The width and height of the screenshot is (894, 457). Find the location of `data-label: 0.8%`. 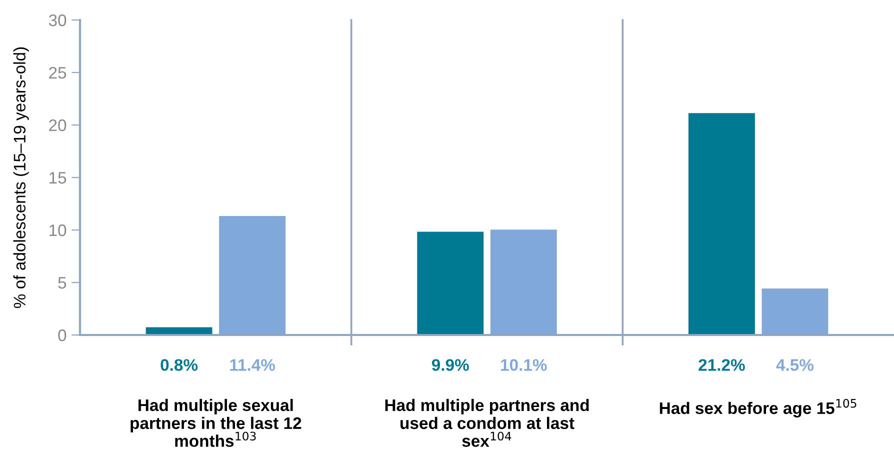

data-label: 0.8% is located at coordinates (179, 365).